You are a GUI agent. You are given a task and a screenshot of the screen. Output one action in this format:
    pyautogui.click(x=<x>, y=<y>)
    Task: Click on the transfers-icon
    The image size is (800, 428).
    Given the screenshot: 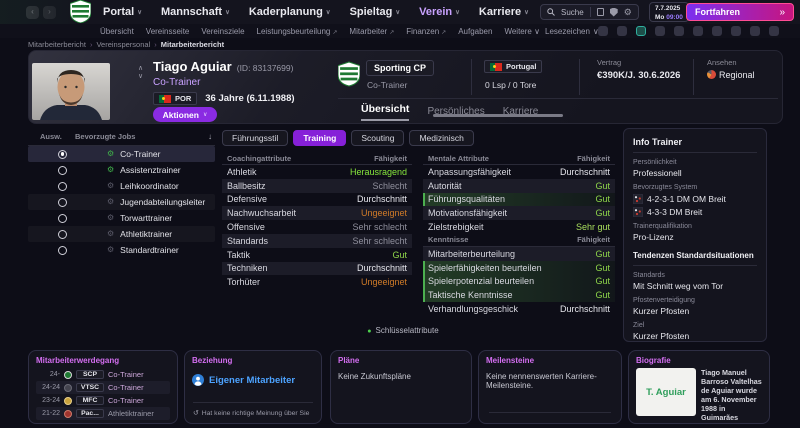 What is the action you would take?
    pyautogui.click(x=679, y=31)
    